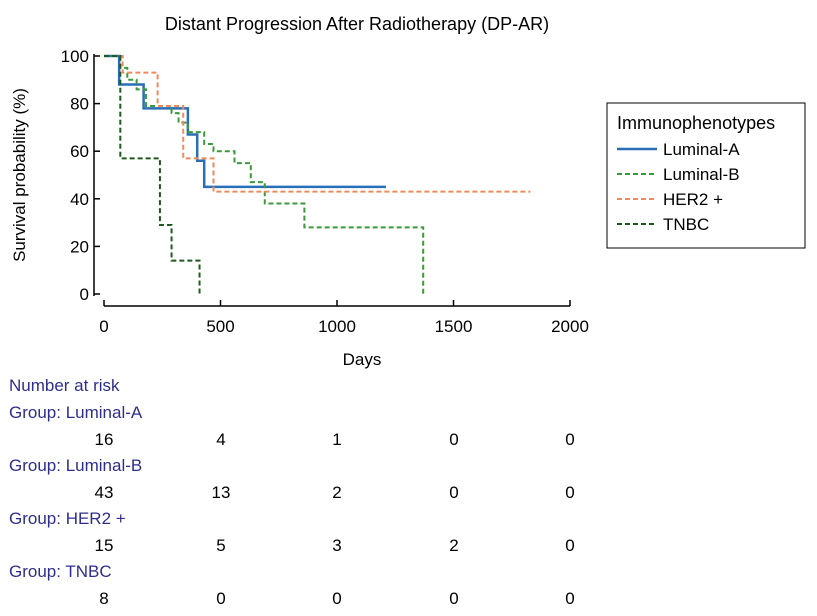  Describe the element at coordinates (80, 175) in the screenshot. I see `y-ticks: 0 20 40 60 80 100` at that location.